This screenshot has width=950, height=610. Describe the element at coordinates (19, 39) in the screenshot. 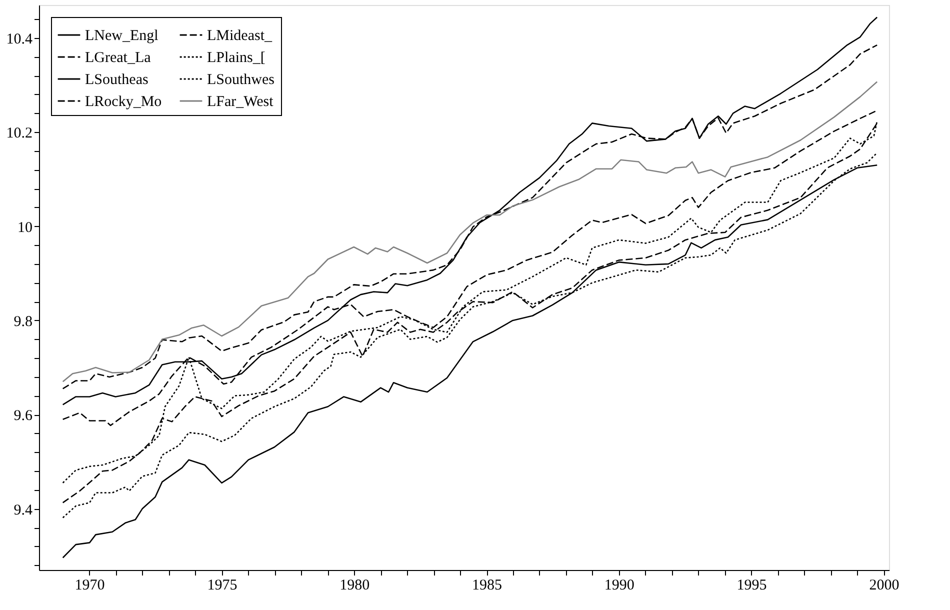

I see `y-tick-label: 10.4` at that location.